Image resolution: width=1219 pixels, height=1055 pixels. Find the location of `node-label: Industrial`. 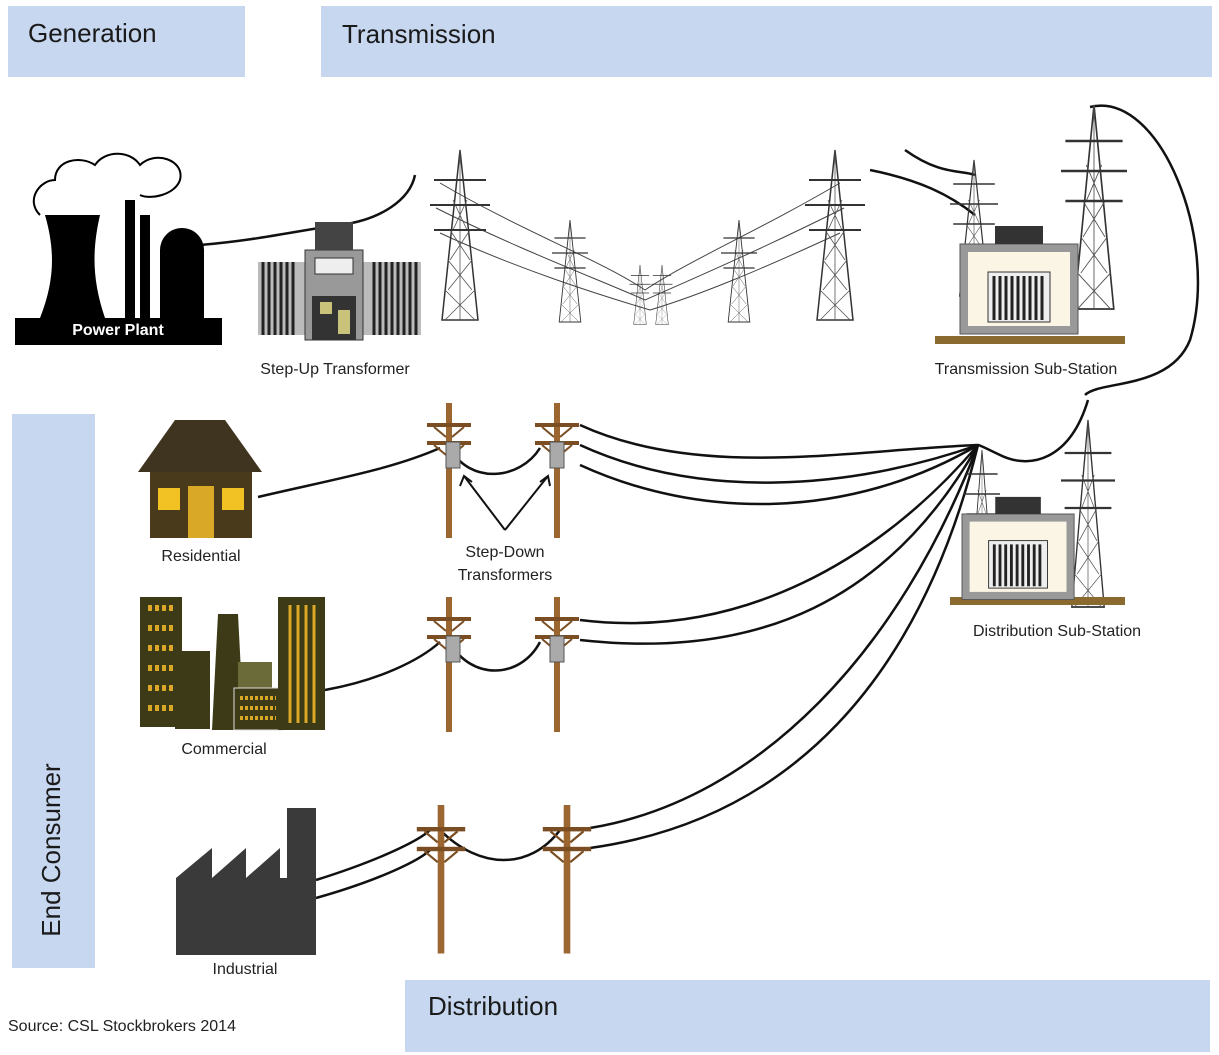

node-label: Industrial is located at coordinates (245, 969).